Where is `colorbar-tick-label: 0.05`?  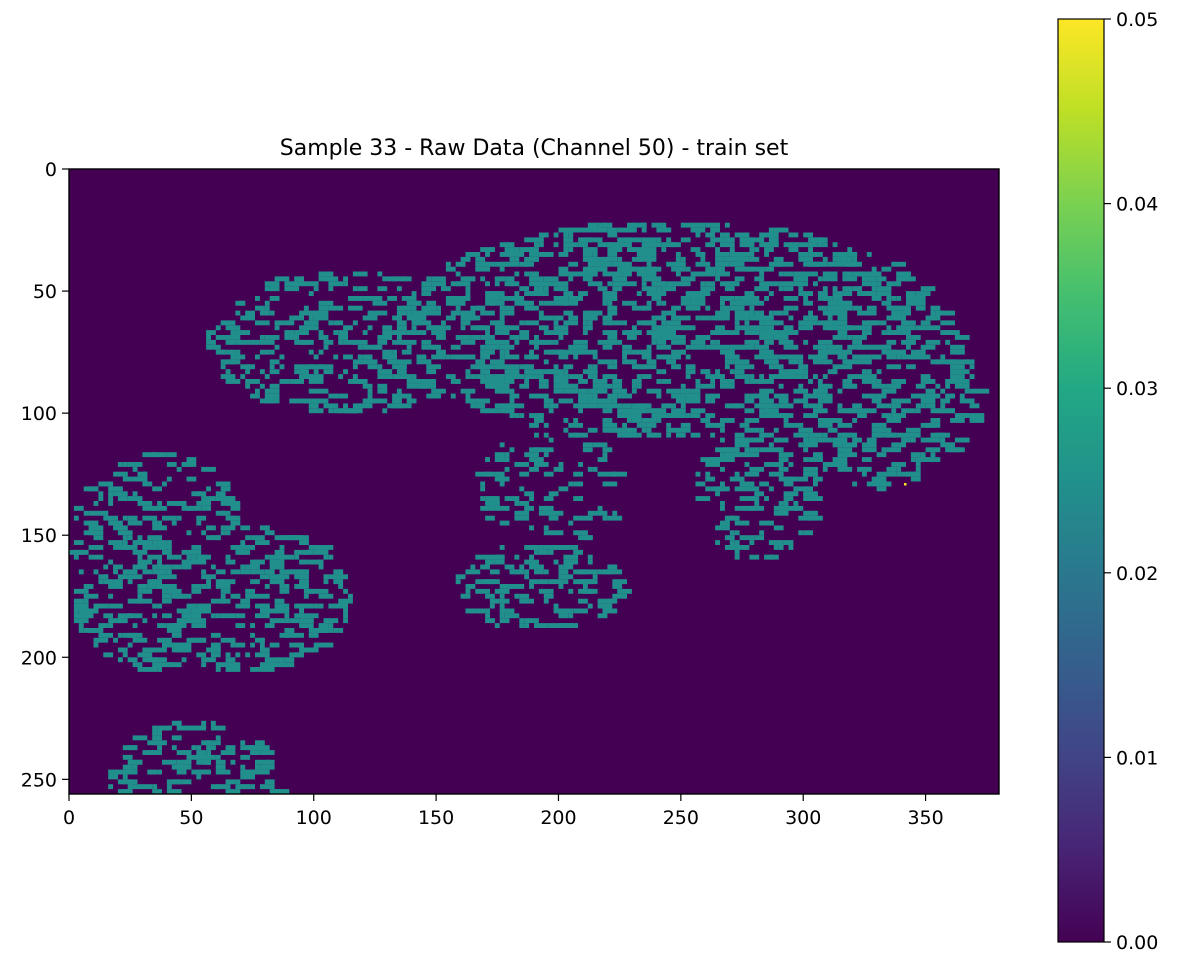 colorbar-tick-label: 0.05 is located at coordinates (1137, 20).